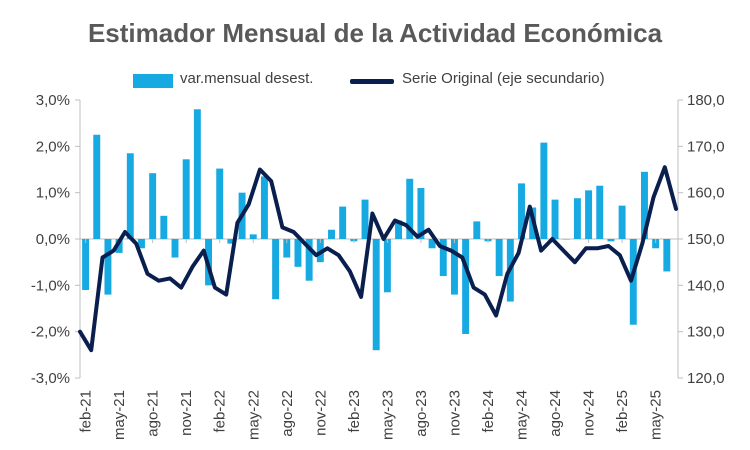 The height and width of the screenshot is (450, 750). Describe the element at coordinates (454, 413) in the screenshot. I see `x-tick-label: nov-23` at that location.